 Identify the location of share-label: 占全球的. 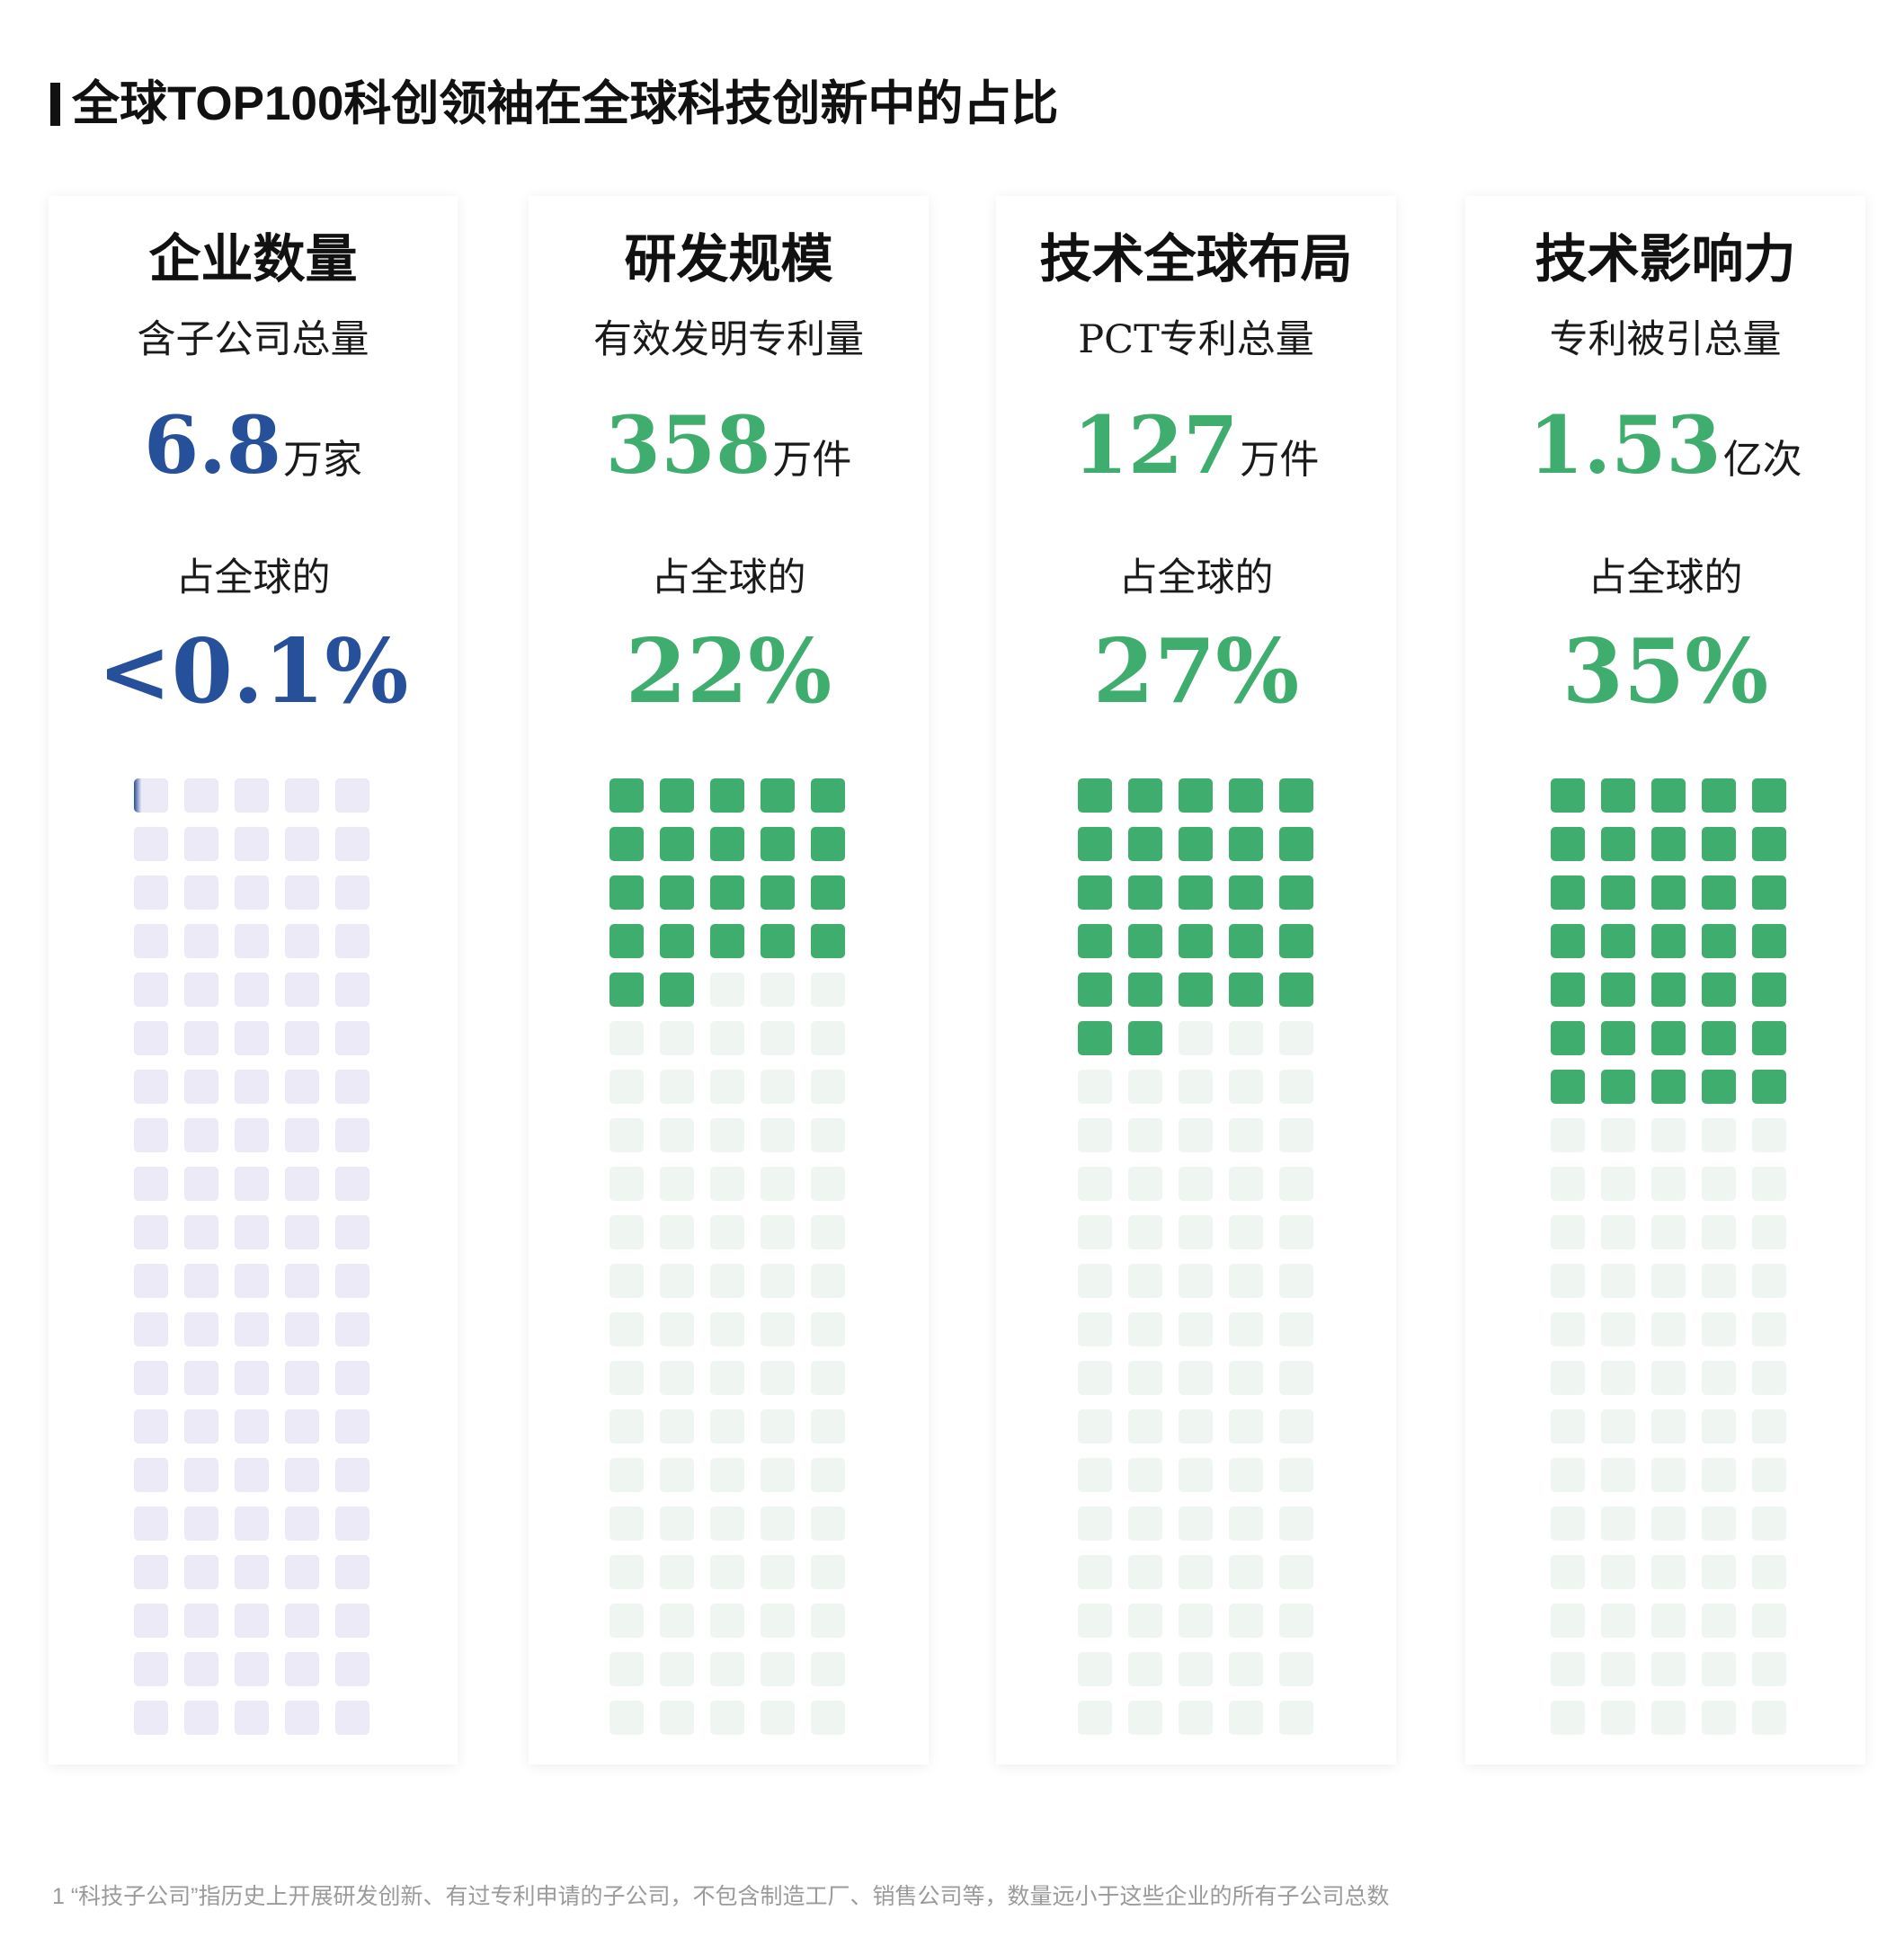
(1196, 578).